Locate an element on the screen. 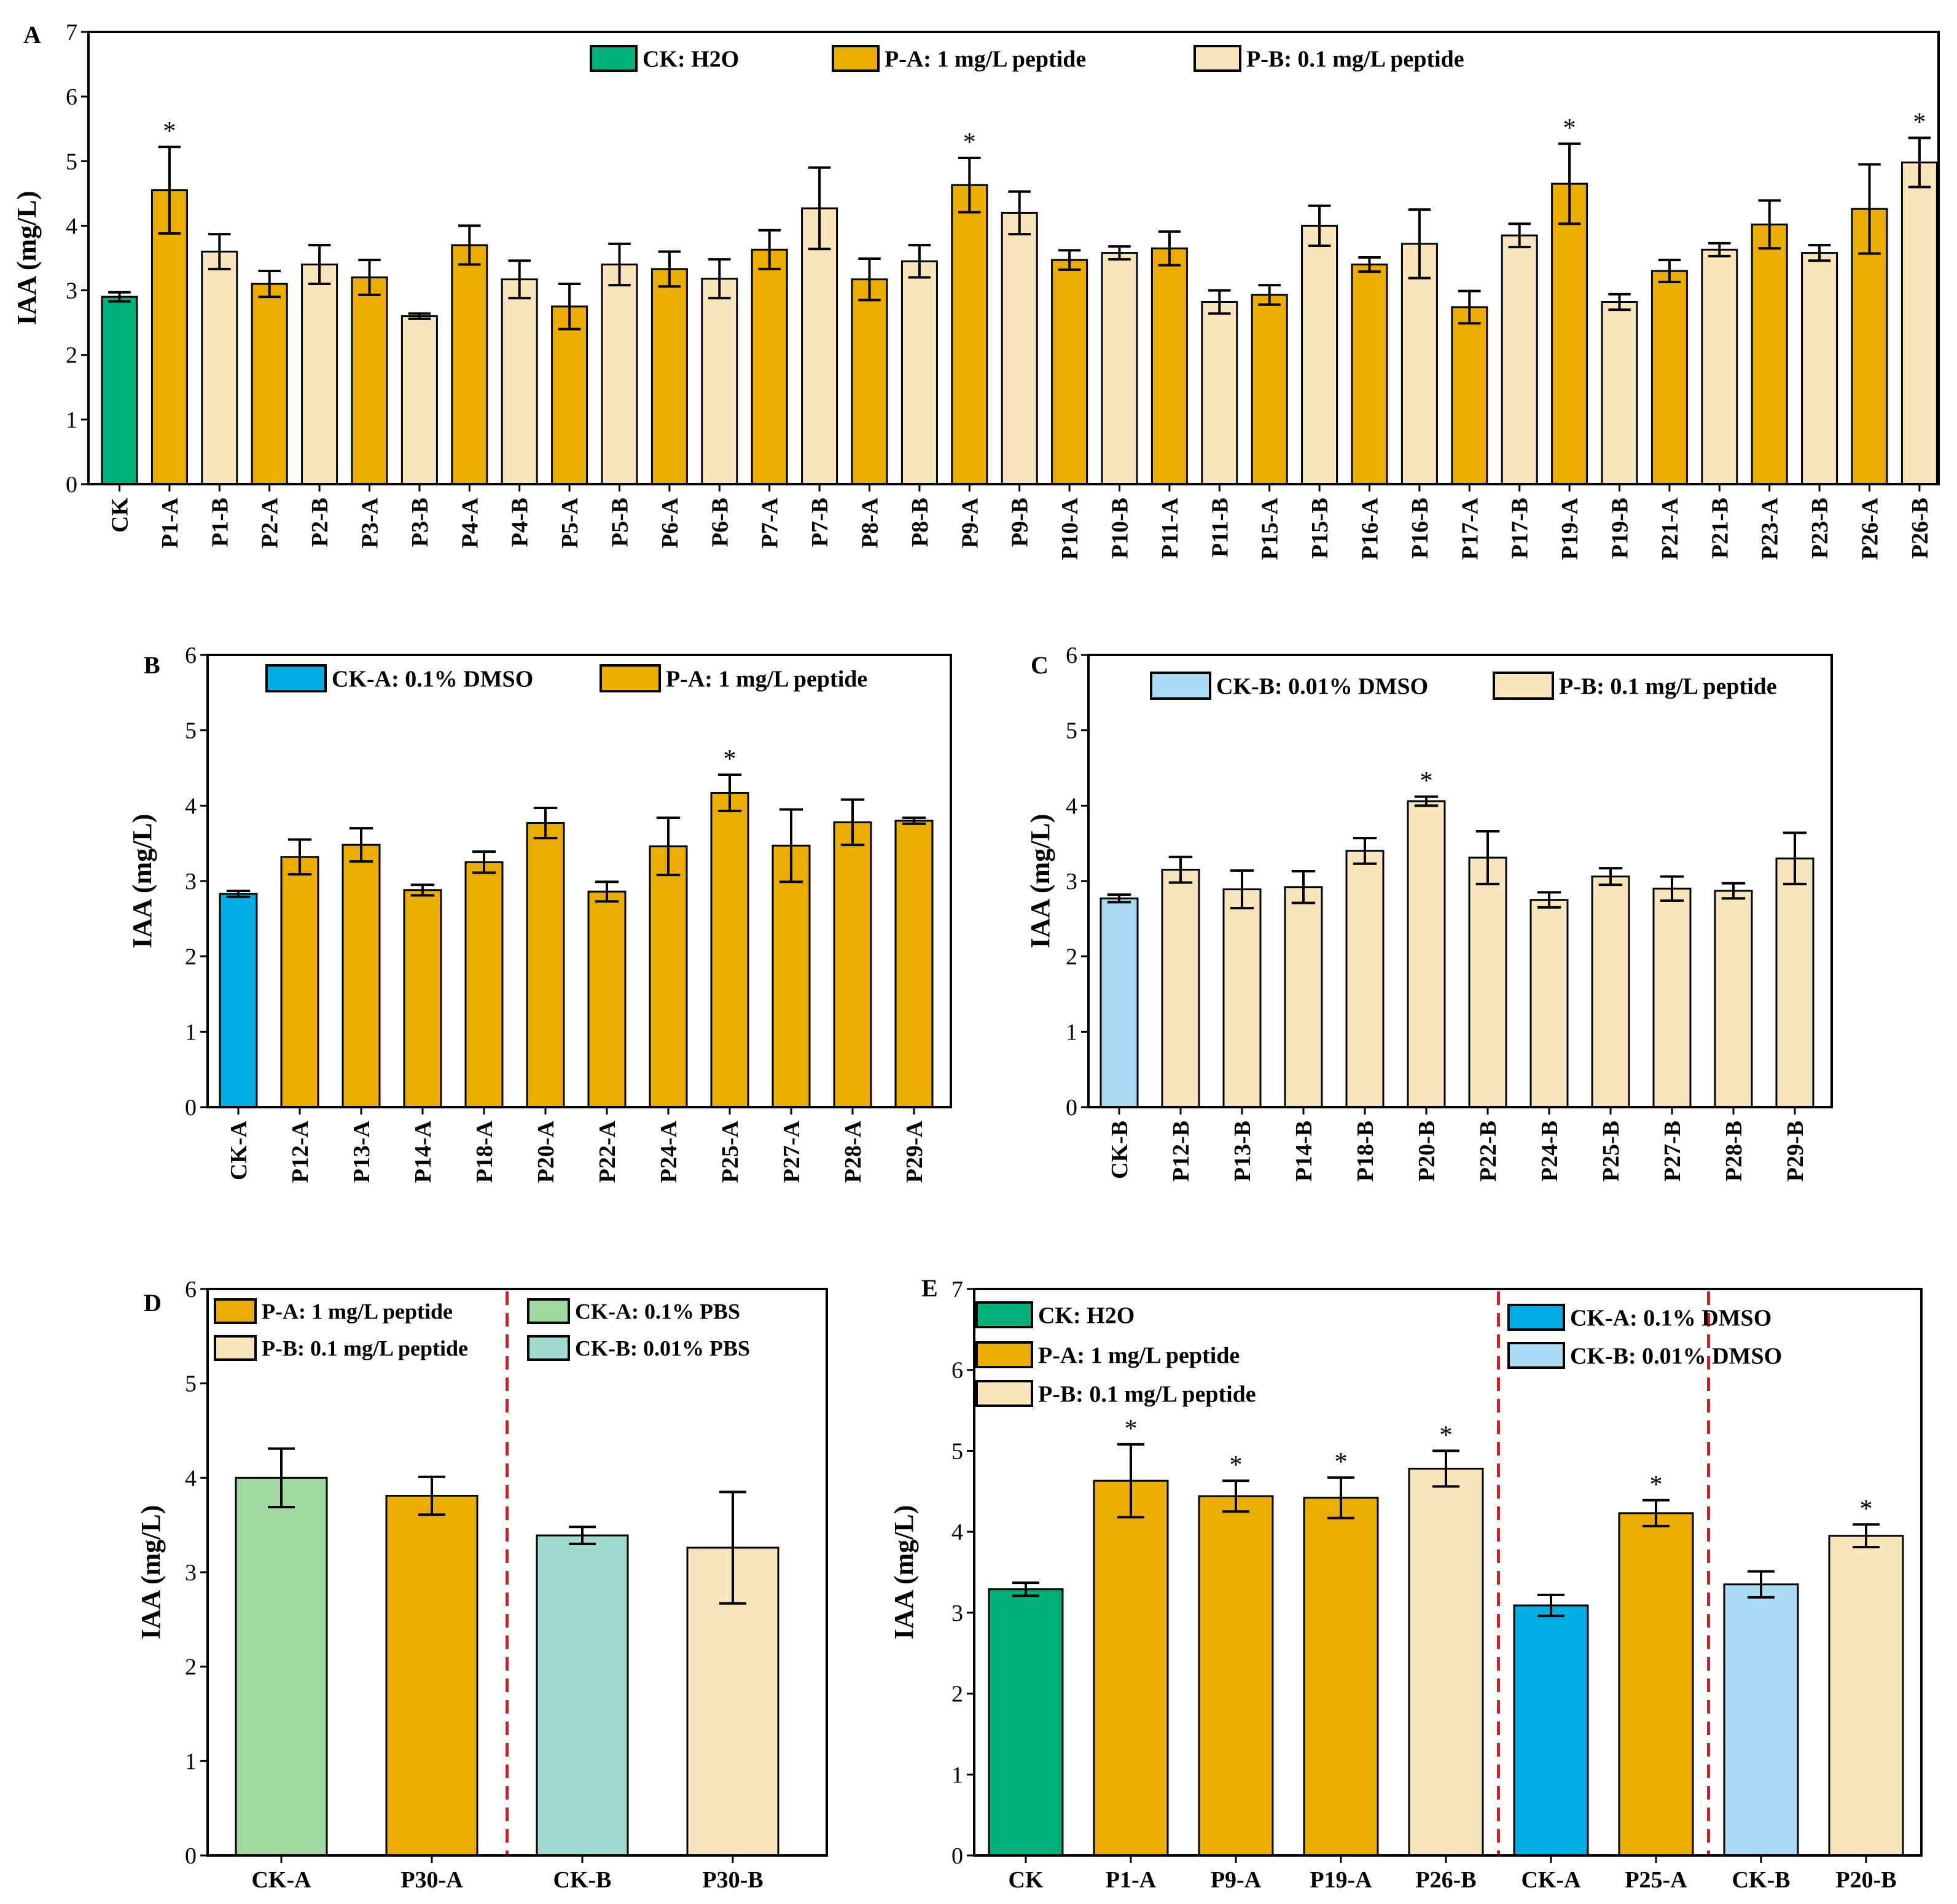  bar-p8-b is located at coordinates (919, 372).